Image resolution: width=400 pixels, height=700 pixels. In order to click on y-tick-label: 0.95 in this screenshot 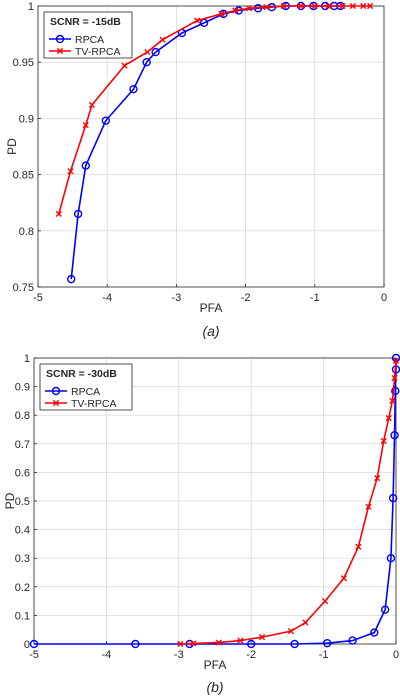, I will do `click(23, 63)`.